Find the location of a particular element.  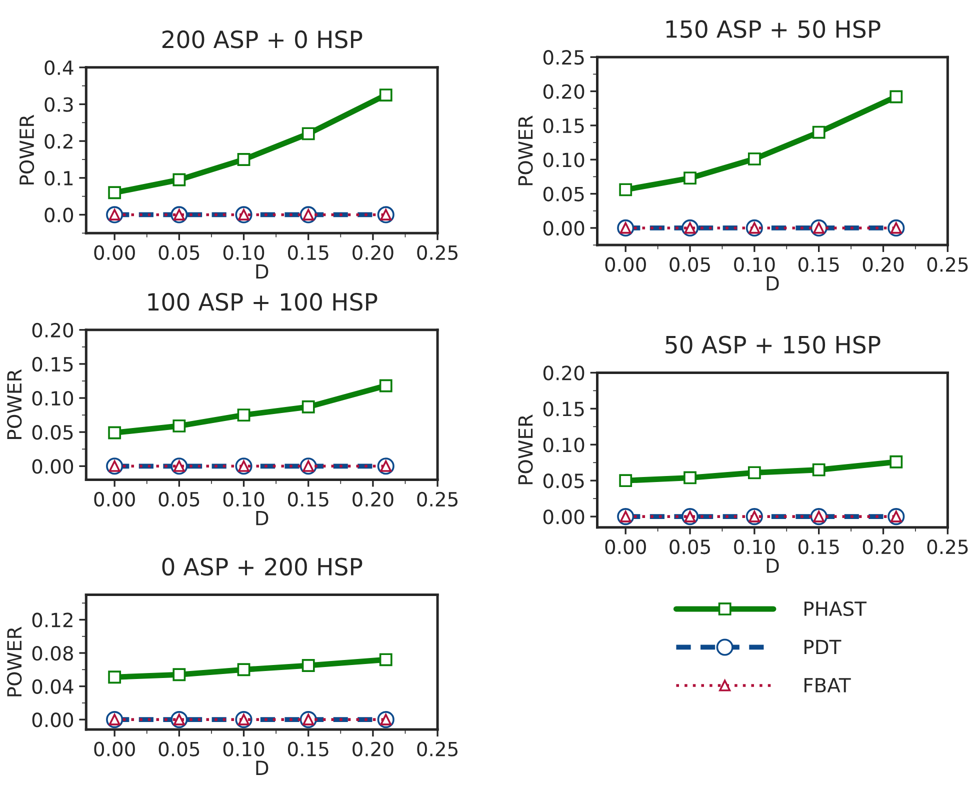

y-tick-label: 0.04 is located at coordinates (53, 686).